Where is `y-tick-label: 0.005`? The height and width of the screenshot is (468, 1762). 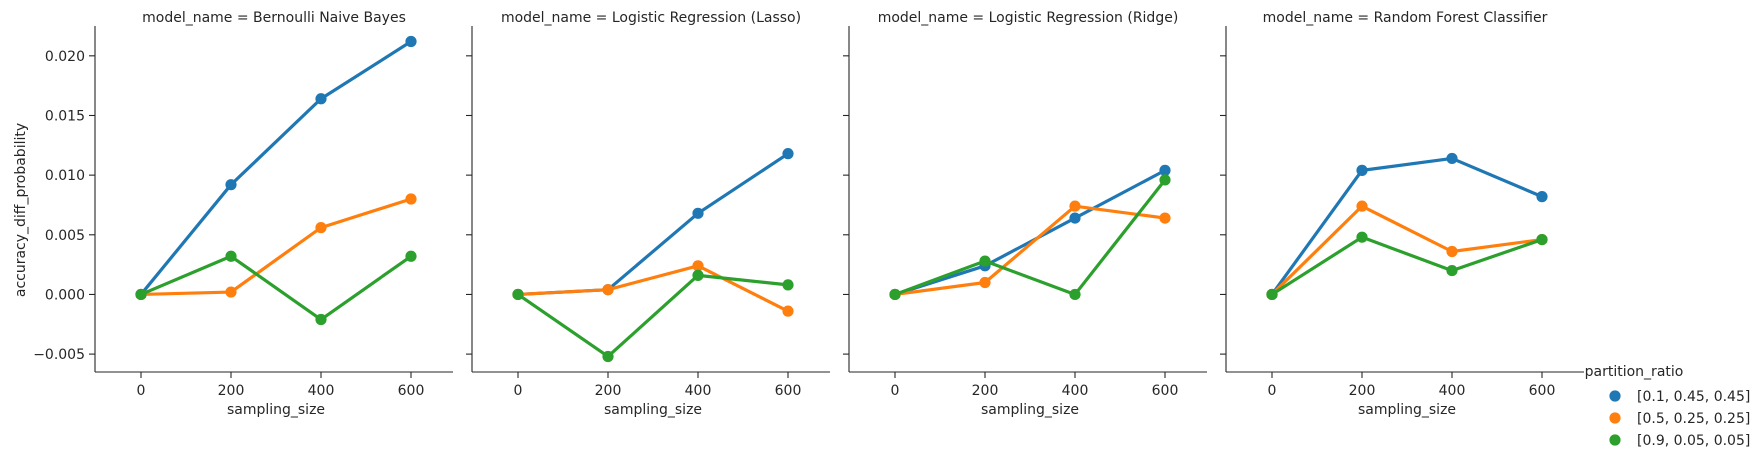
y-tick-label: 0.005 is located at coordinates (65, 236).